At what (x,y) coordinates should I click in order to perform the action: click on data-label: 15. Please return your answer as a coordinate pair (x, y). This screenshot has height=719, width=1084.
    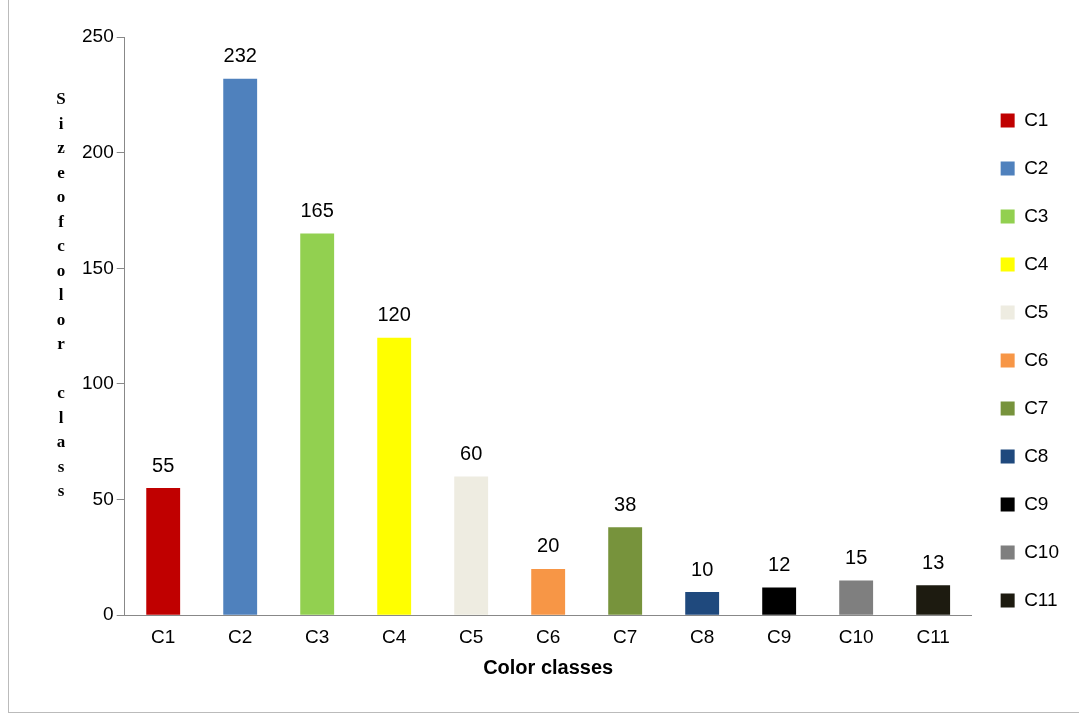
    Looking at the image, I should click on (856, 557).